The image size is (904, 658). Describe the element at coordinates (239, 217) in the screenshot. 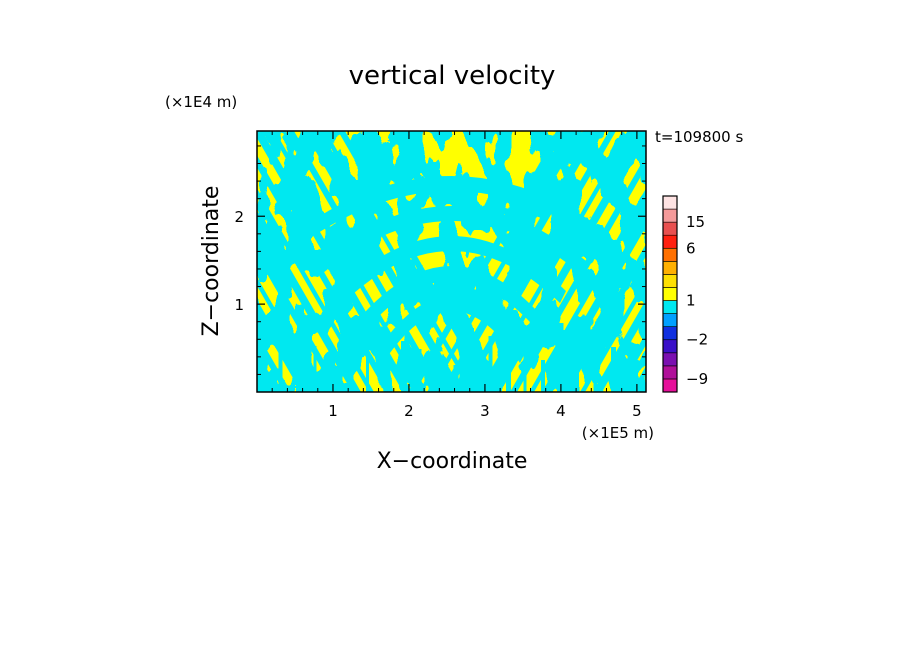

I see `y-tick-label: 2` at that location.